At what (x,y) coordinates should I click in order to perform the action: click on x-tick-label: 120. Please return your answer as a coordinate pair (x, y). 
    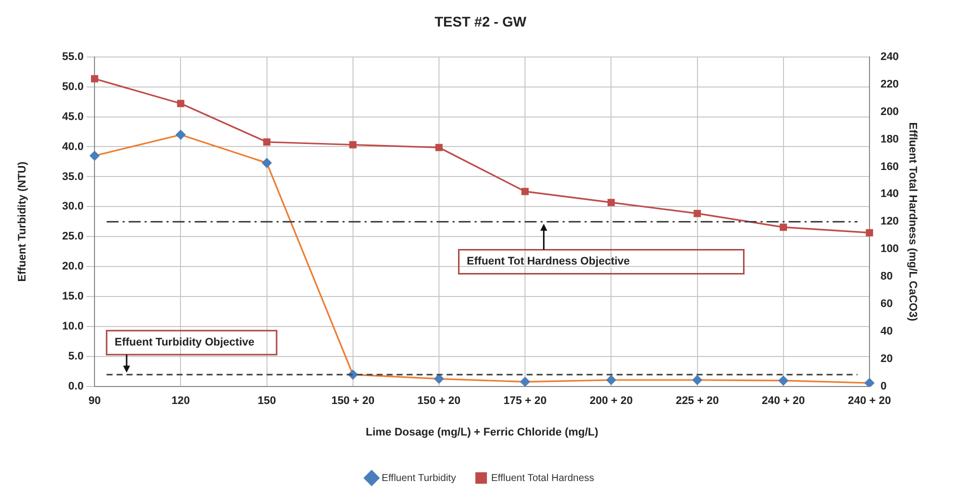
    Looking at the image, I should click on (181, 401).